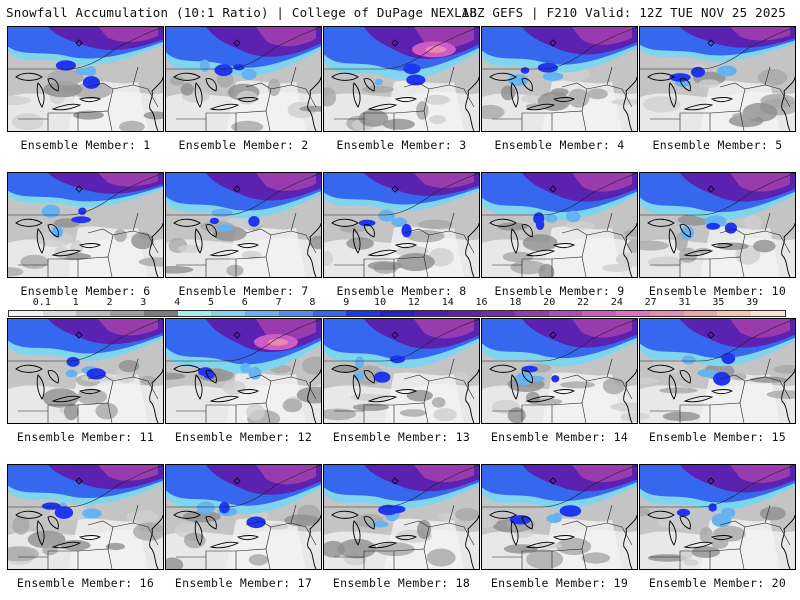  I want to click on colorbar-tick-label: 2, so click(109, 302).